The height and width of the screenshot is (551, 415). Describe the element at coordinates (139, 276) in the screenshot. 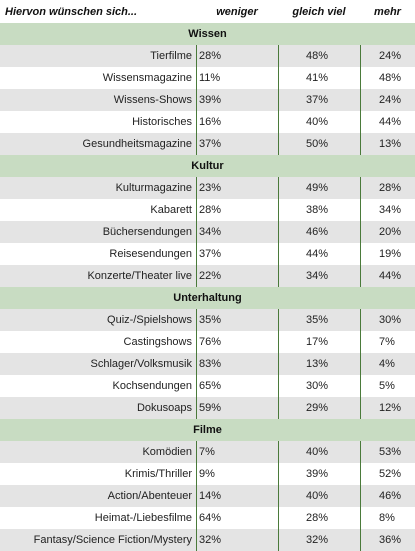

I see `row-label: Konzerte/Theater live` at that location.